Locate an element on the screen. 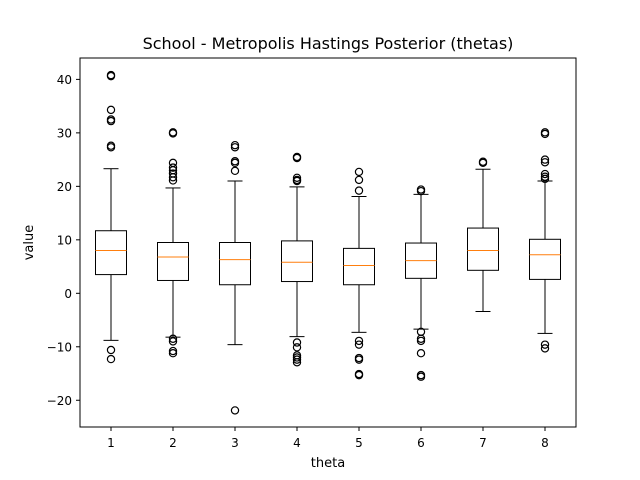  x-tick-label: 5 is located at coordinates (359, 443).